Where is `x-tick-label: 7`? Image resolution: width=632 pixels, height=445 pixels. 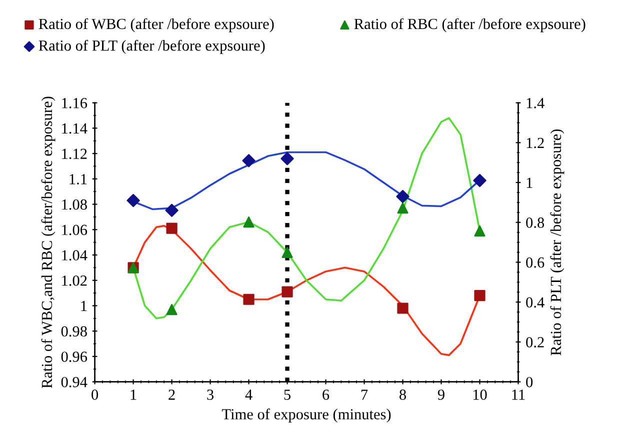 x-tick-label: 7 is located at coordinates (364, 395).